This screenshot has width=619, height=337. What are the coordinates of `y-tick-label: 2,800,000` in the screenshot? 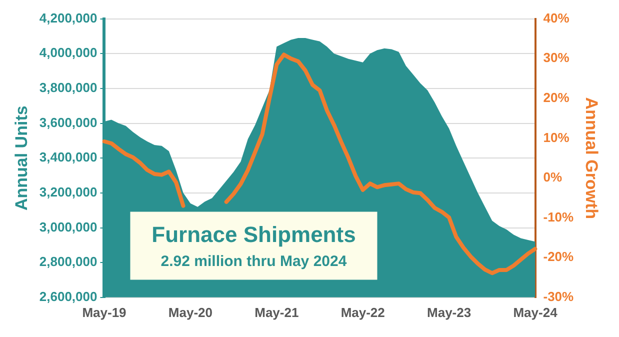 It's located at (68, 262).